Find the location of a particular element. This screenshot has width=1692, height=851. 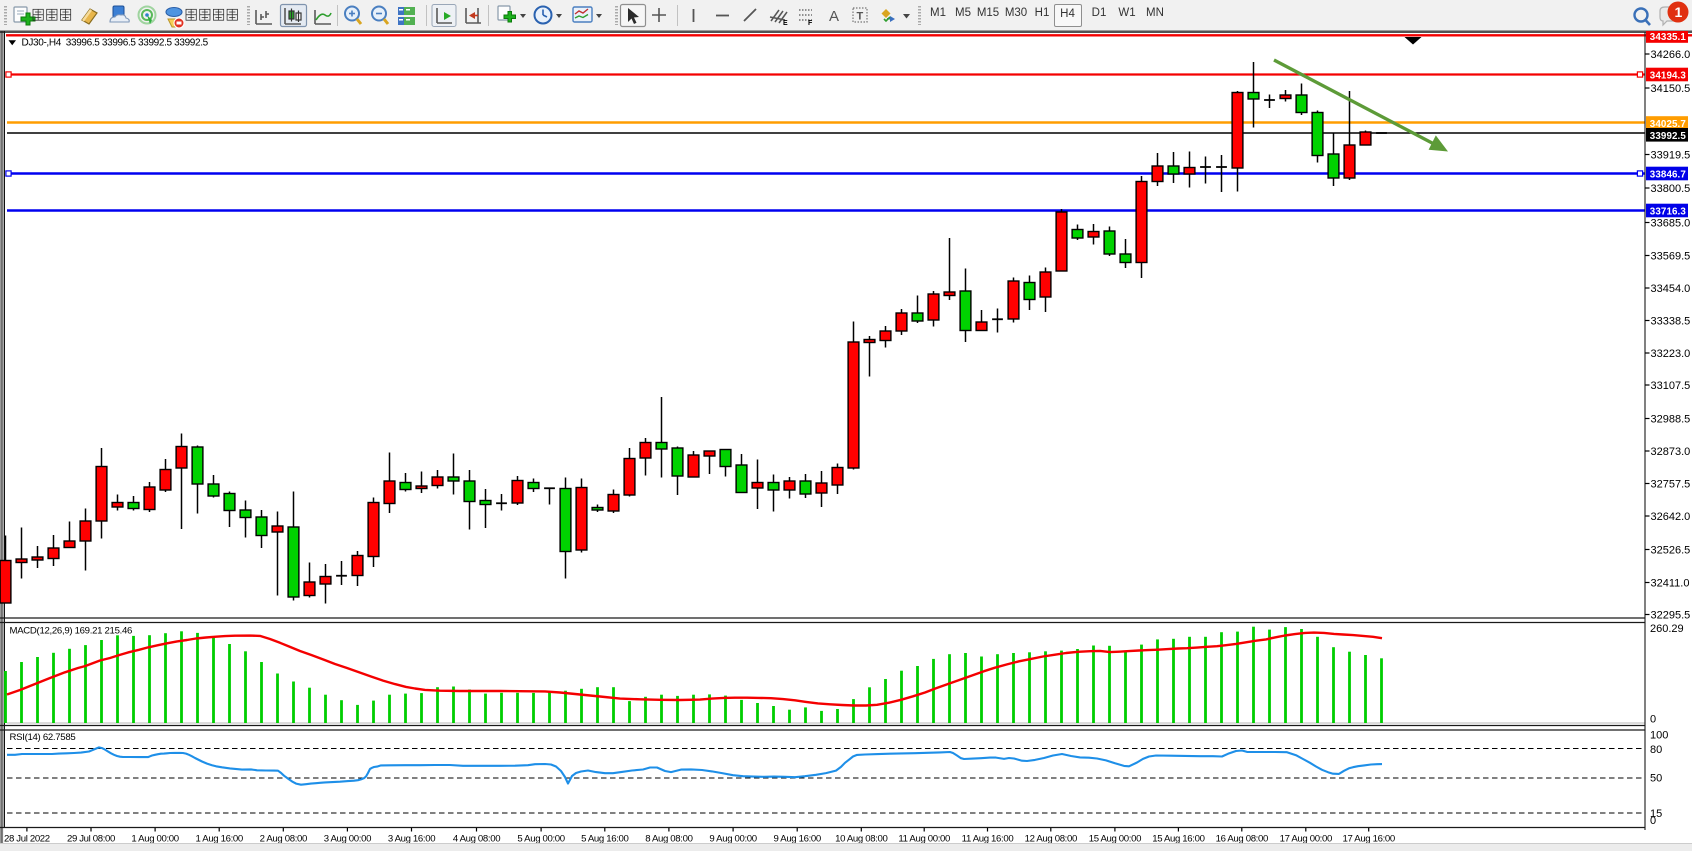

svg-text: 29 Jul 08:00 is located at coordinates (91, 839).